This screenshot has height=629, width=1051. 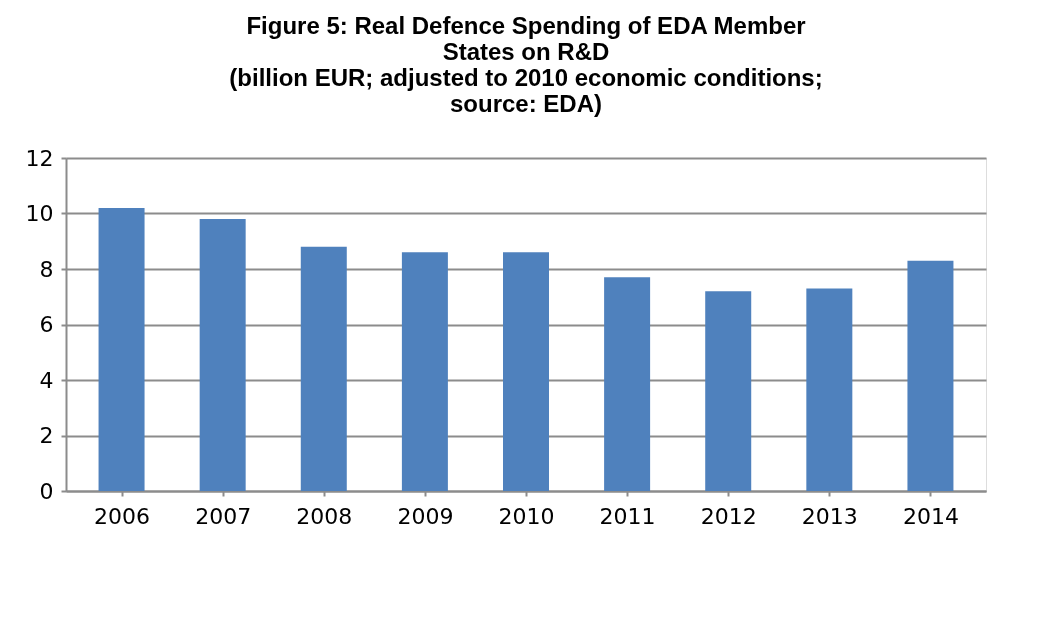 What do you see at coordinates (930, 516) in the screenshot?
I see `x-tick-label: 2014` at bounding box center [930, 516].